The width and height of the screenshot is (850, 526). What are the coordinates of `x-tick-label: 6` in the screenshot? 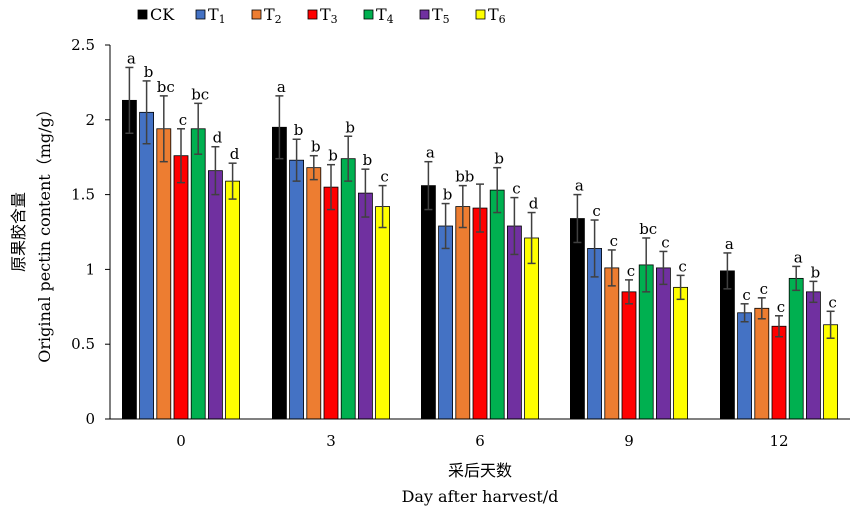 It's located at (480, 441).